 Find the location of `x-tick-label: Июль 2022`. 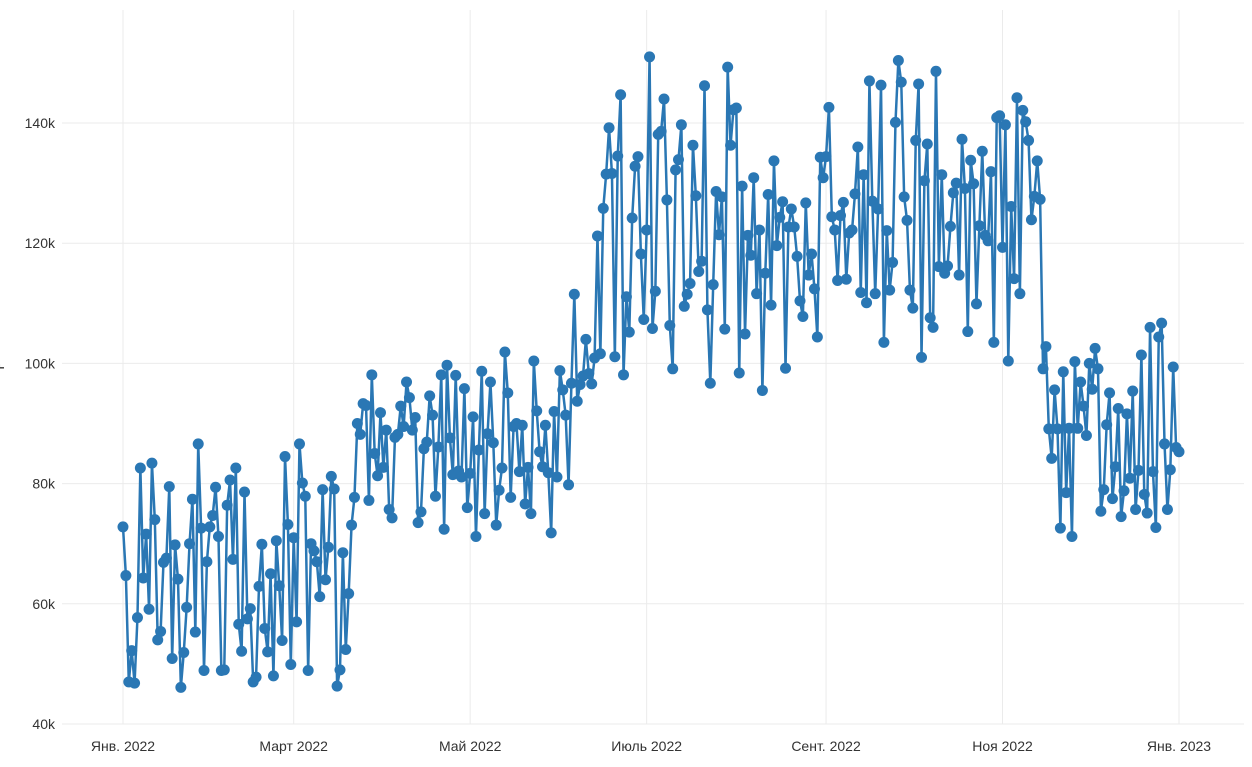

x-tick-label: Июль 2022 is located at coordinates (646, 746).